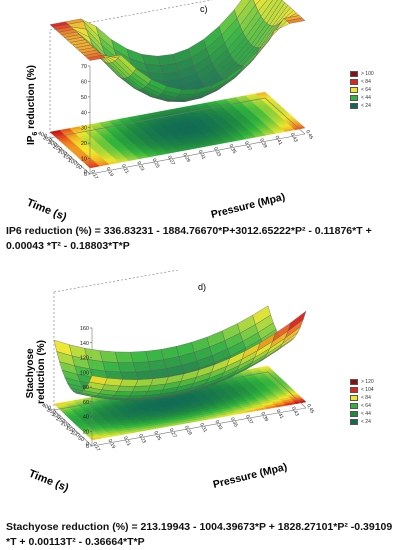 The height and width of the screenshot is (550, 407). What do you see at coordinates (171, 161) in the screenshot?
I see `pressure-tick-label: 0.27` at bounding box center [171, 161].